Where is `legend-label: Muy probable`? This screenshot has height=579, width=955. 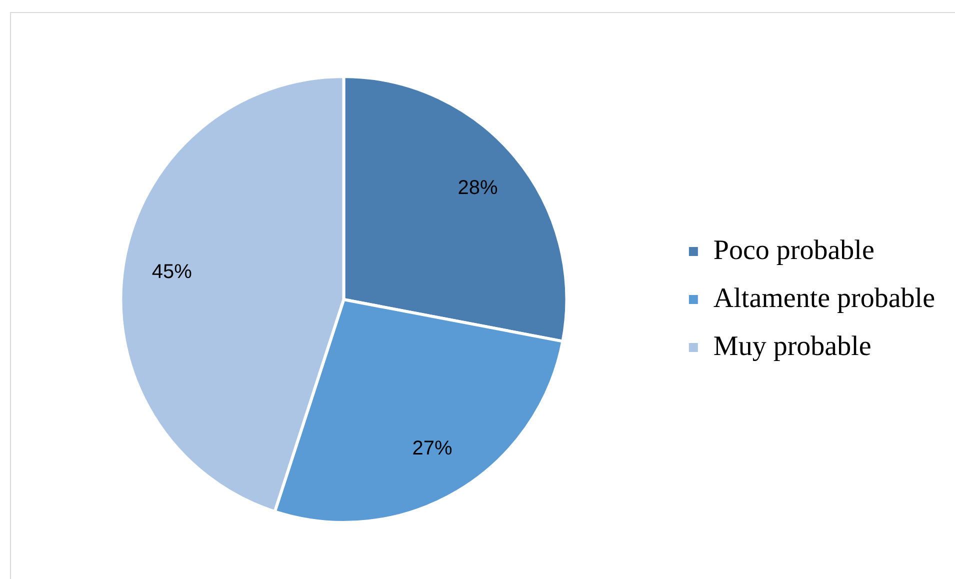 legend-label: Muy probable is located at coordinates (792, 346).